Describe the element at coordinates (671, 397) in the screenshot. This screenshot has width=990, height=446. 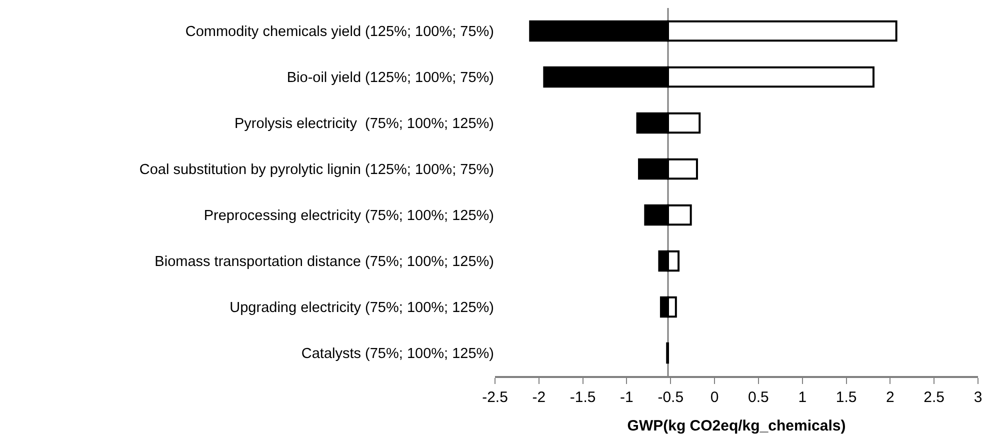
I see `x-tick-label: -0.5` at that location.